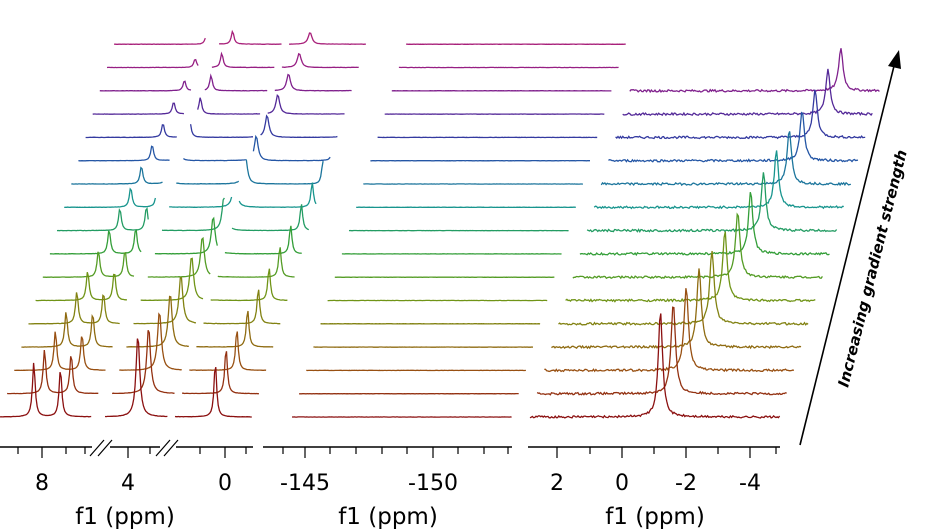 The image size is (946, 531). I want to click on trace-panel1-row1-seg1, so click(46, 390).